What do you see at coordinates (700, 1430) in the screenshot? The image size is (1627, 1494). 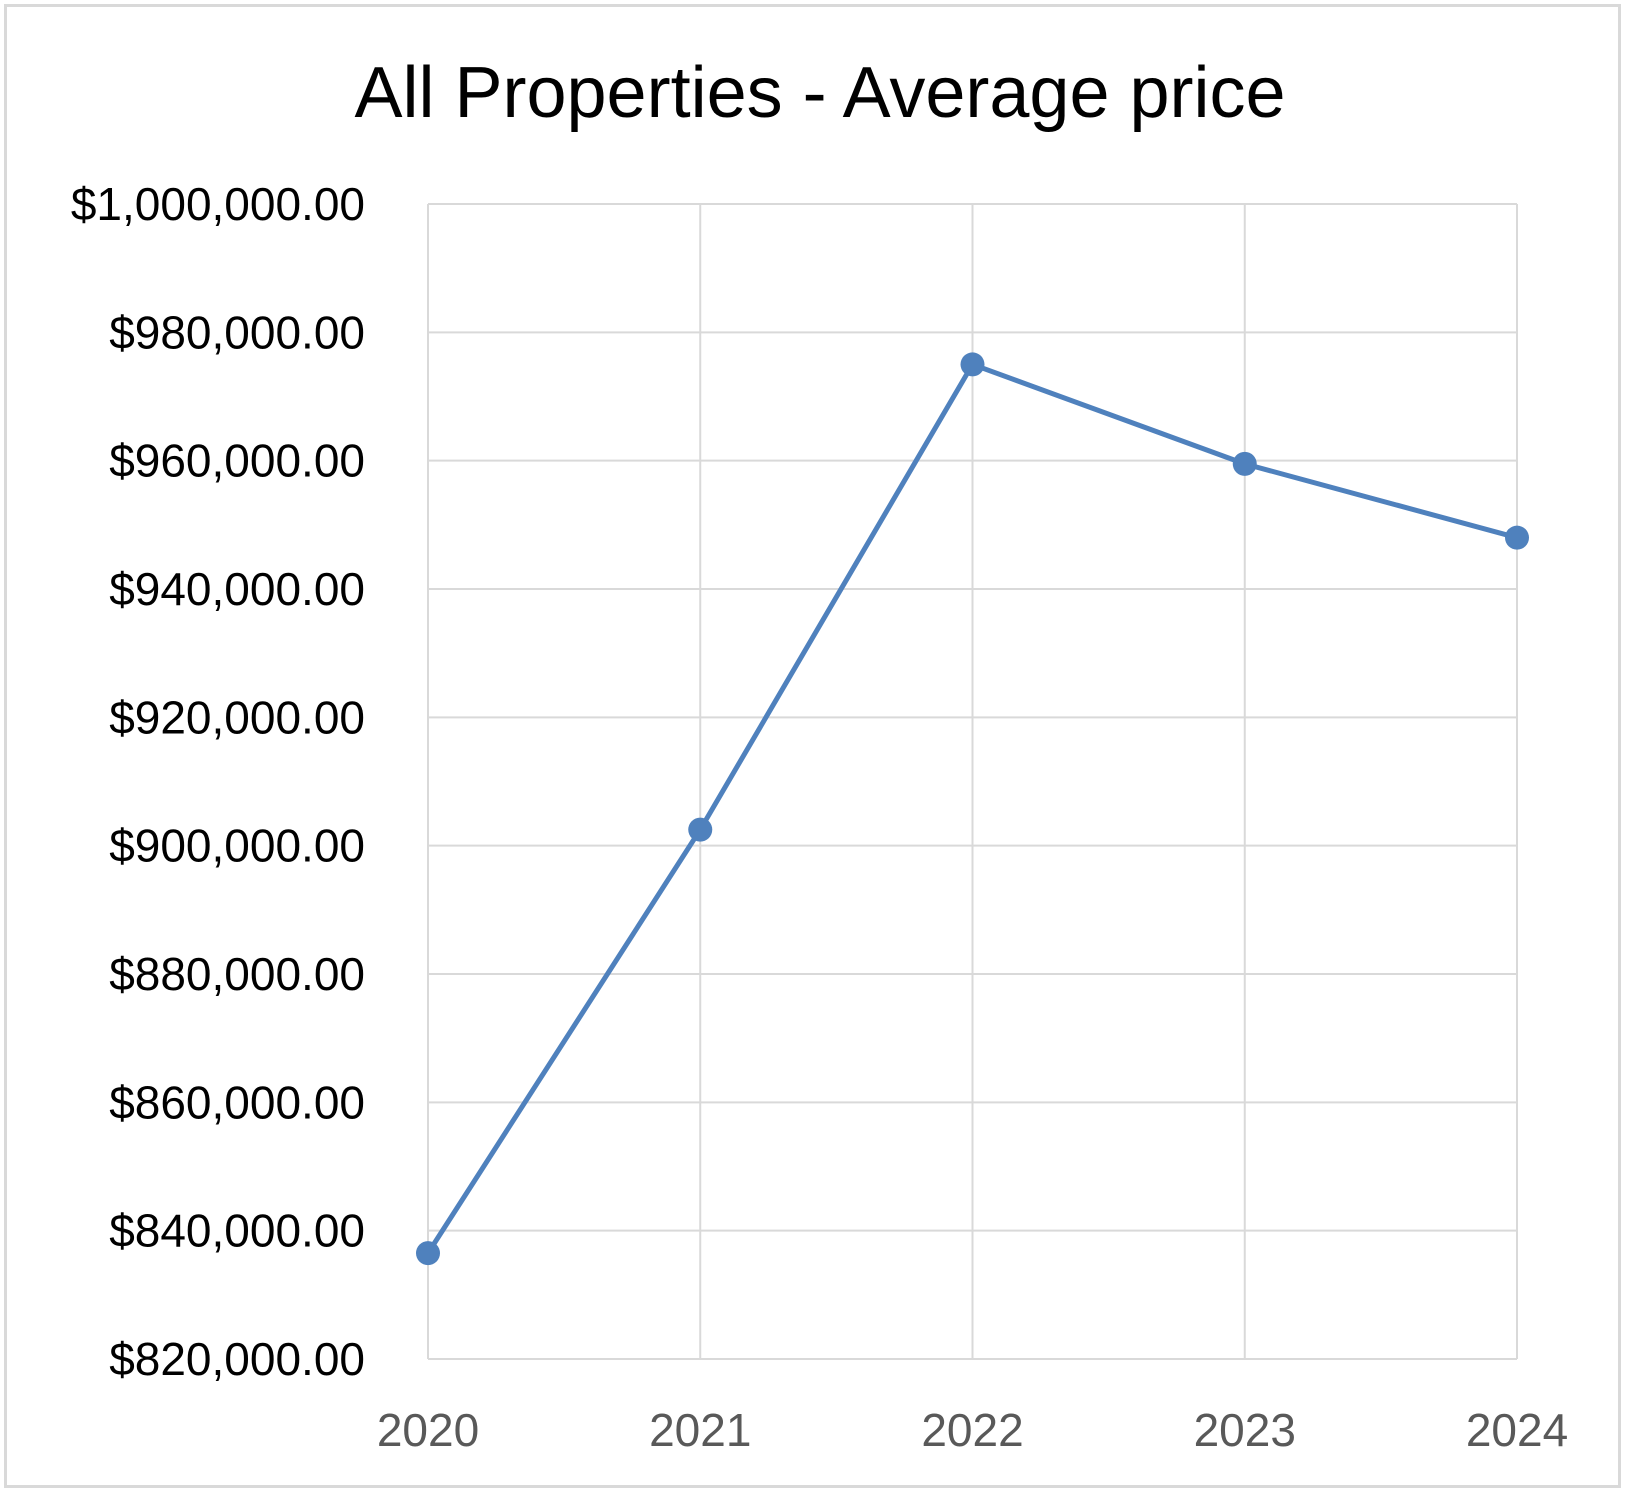 I see `x-tick-label: 2021` at bounding box center [700, 1430].